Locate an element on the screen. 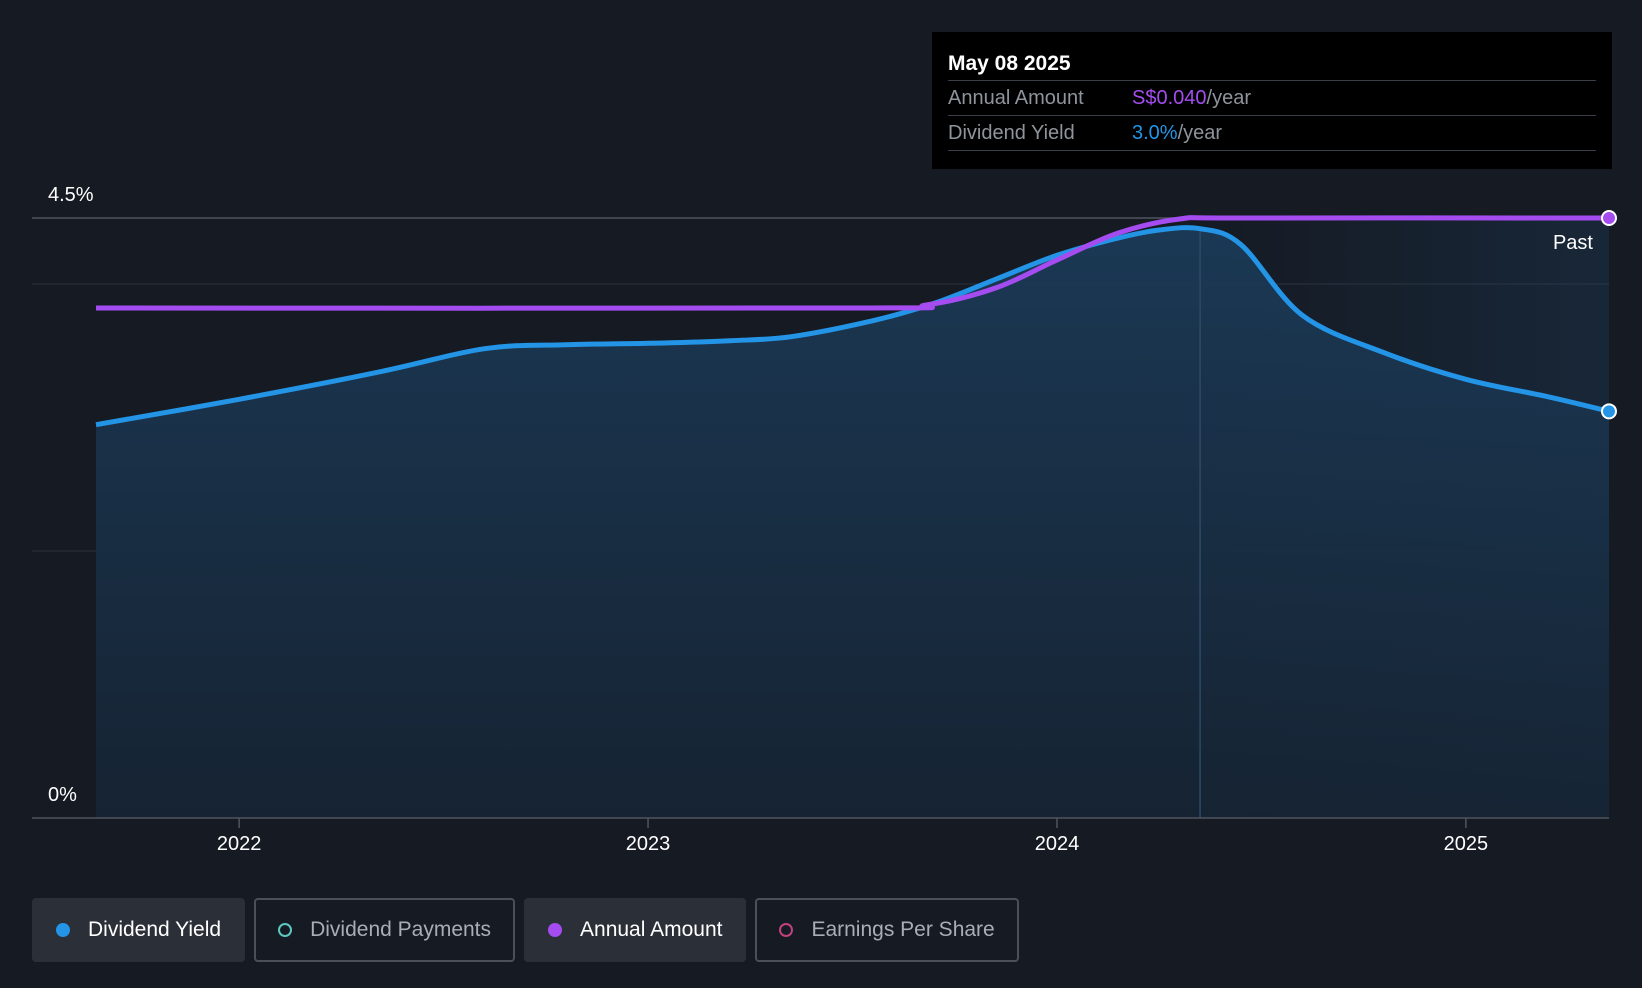 The height and width of the screenshot is (988, 1642). tooltip-row-annual-amount: Annual Amount S$0.040 /year is located at coordinates (1272, 98).